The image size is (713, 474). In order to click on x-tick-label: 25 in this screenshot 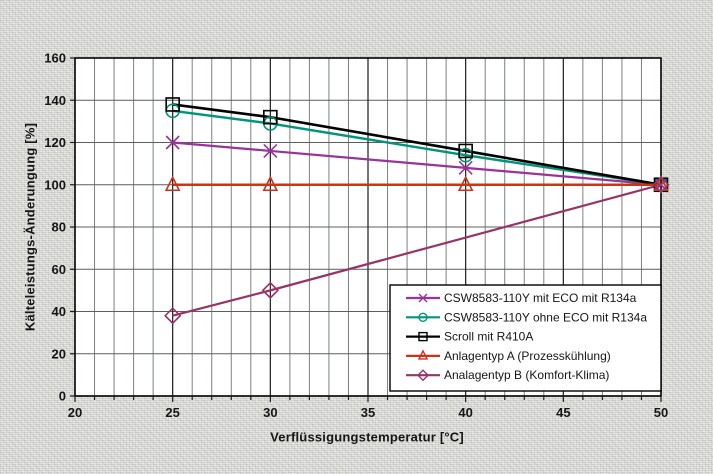, I will do `click(172, 412)`.